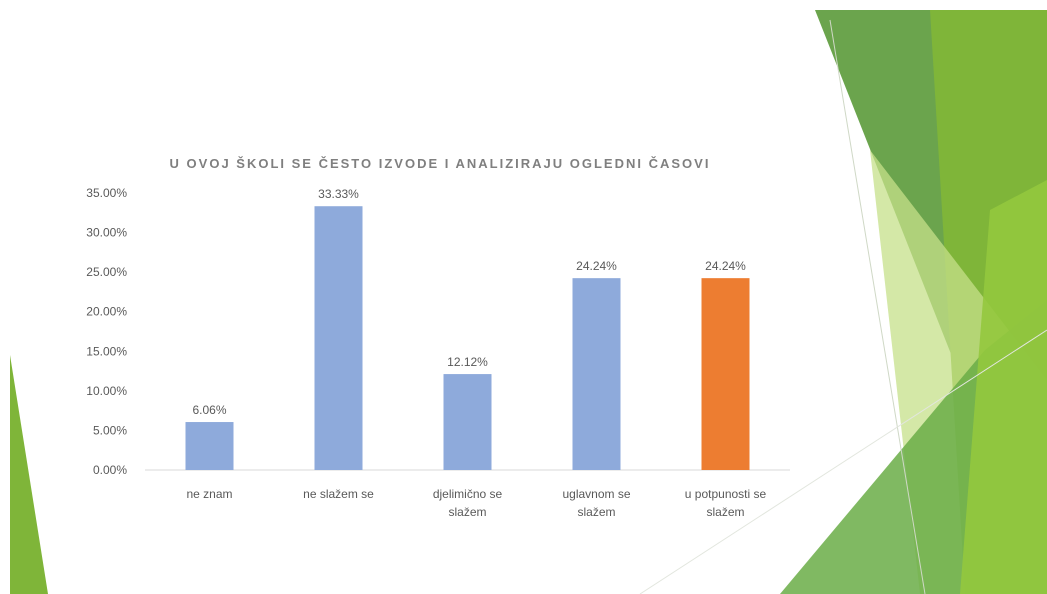 The image size is (1047, 594). What do you see at coordinates (106, 272) in the screenshot?
I see `y-tick-label: 25.00%` at bounding box center [106, 272].